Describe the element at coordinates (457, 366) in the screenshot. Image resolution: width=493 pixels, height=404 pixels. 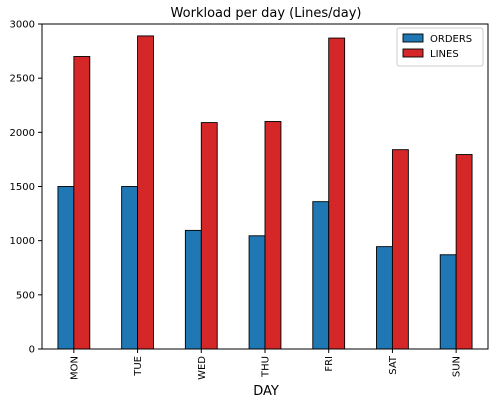
I see `x-tick-label-sun: SUN` at that location.